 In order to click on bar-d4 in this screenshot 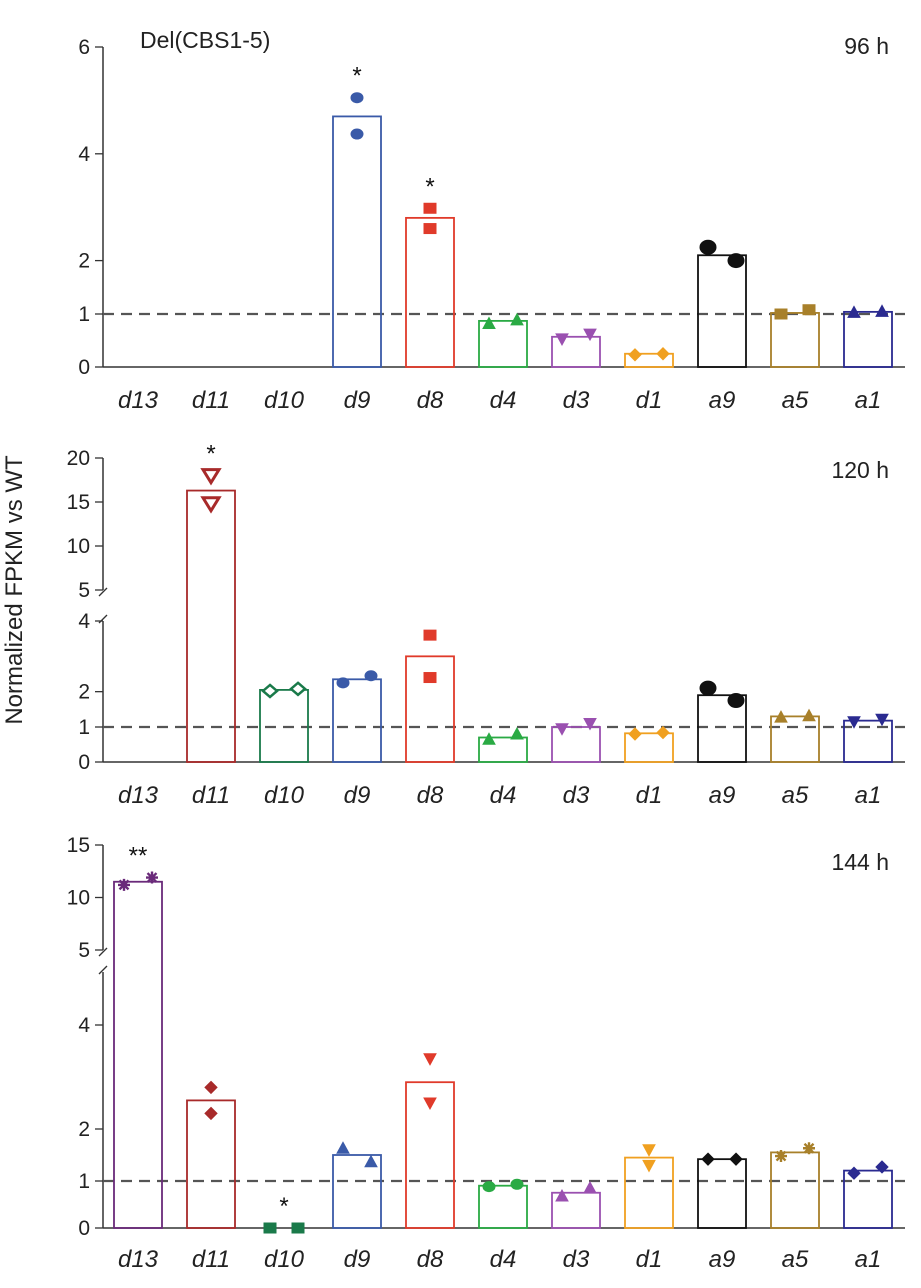, I will do `click(503, 343)`.